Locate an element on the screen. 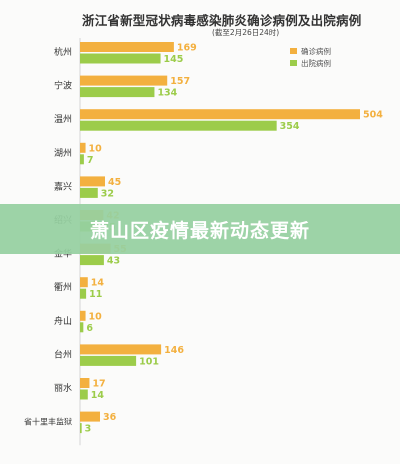 The image size is (400, 464). data-label: 146 is located at coordinates (174, 350).